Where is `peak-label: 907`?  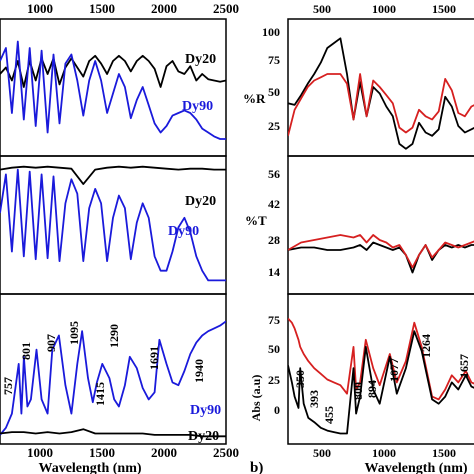 peak-label: 907 is located at coordinates (51, 343).